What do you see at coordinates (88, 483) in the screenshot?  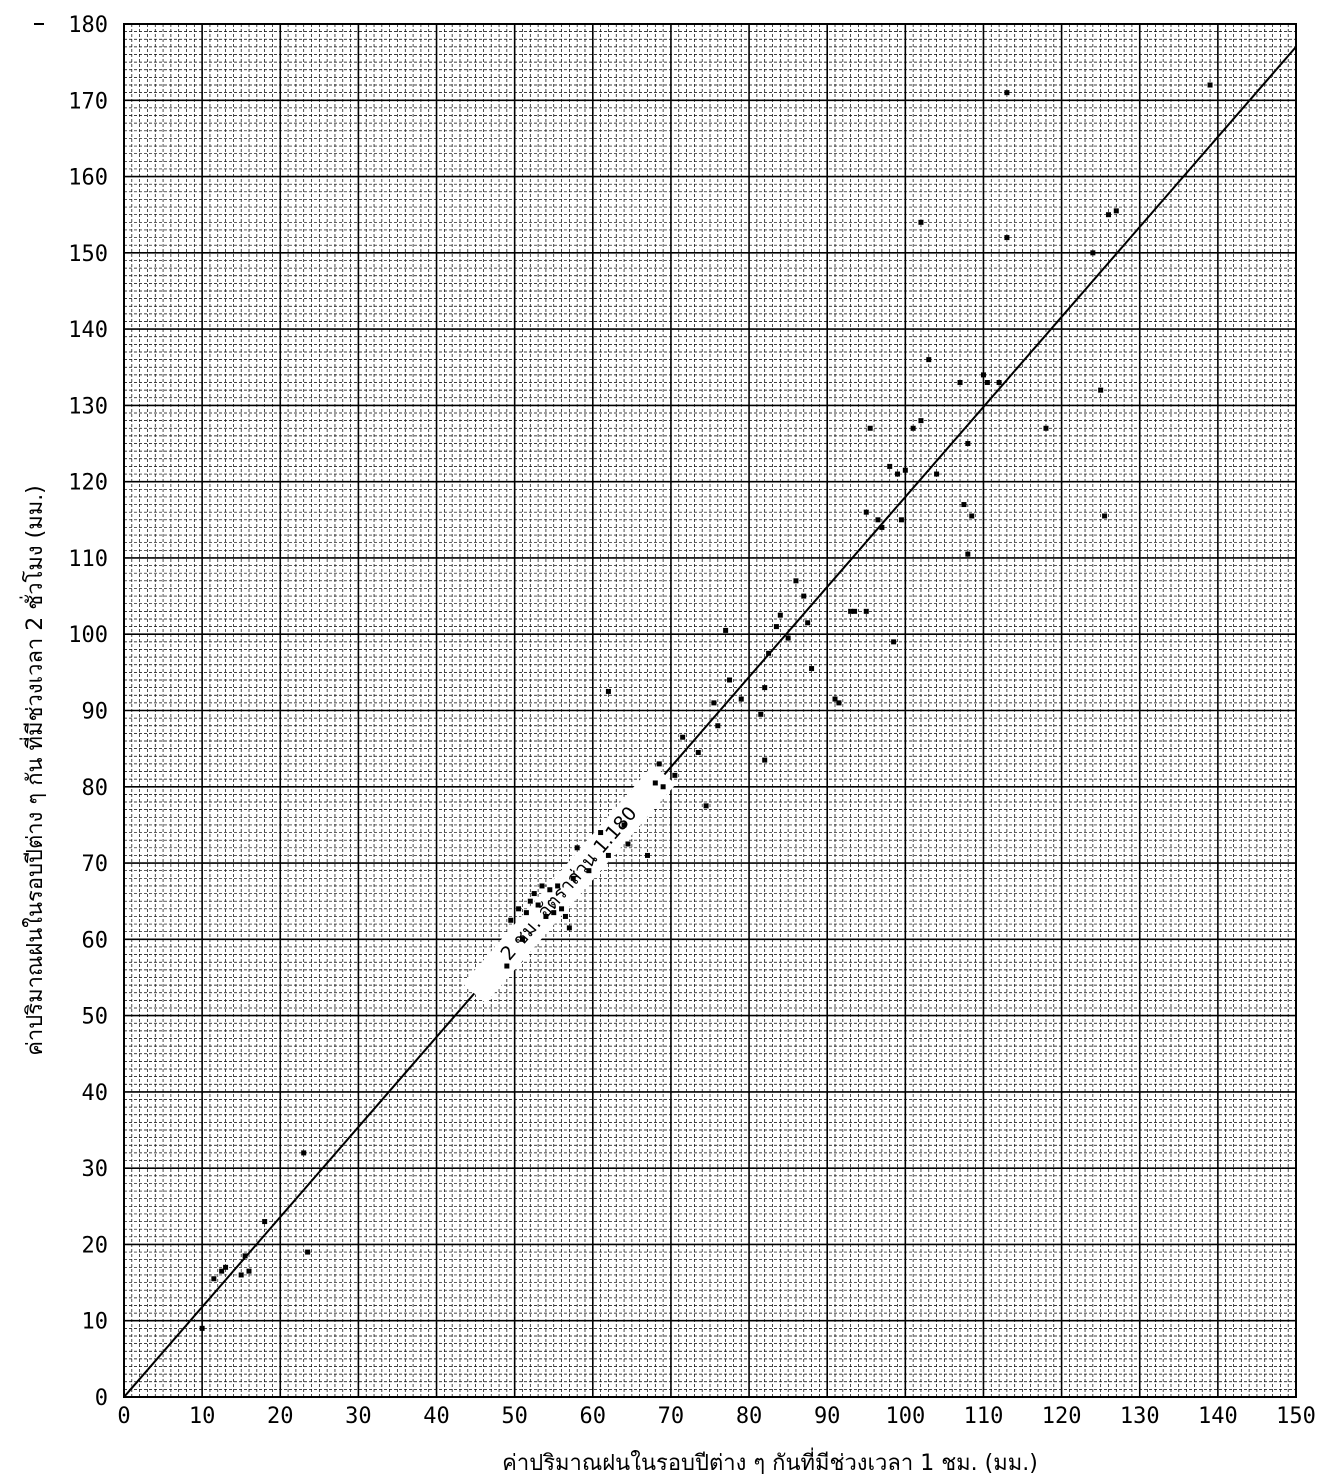 I see `y-tick-label: 120` at bounding box center [88, 483].